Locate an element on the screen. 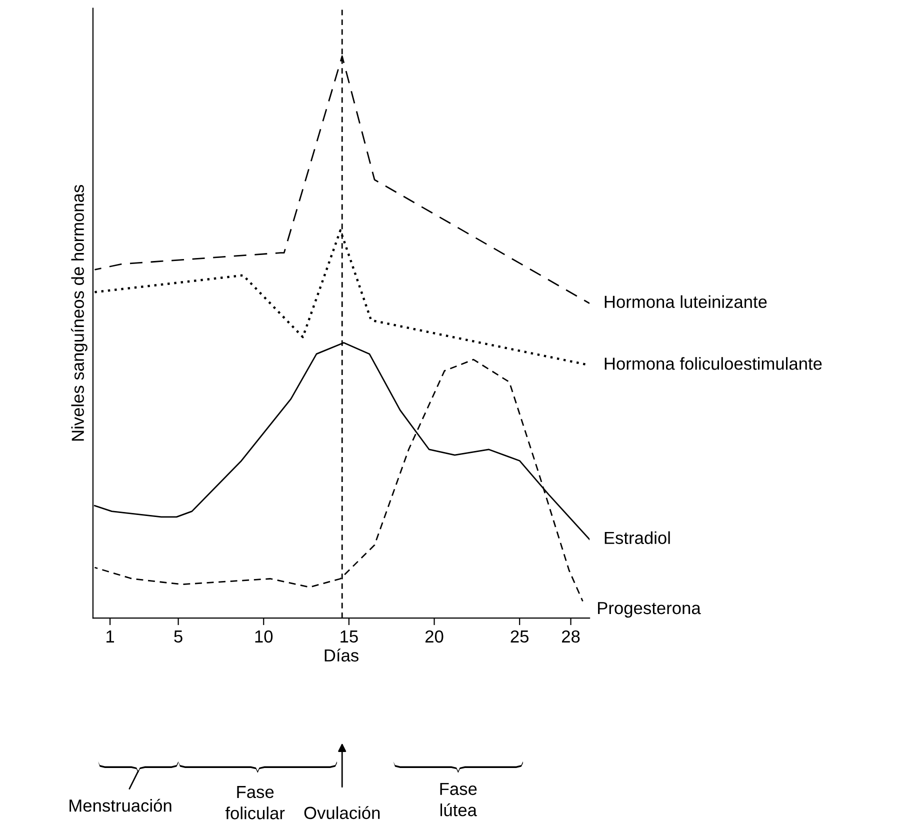  text: Fase folicular is located at coordinates (255, 803).